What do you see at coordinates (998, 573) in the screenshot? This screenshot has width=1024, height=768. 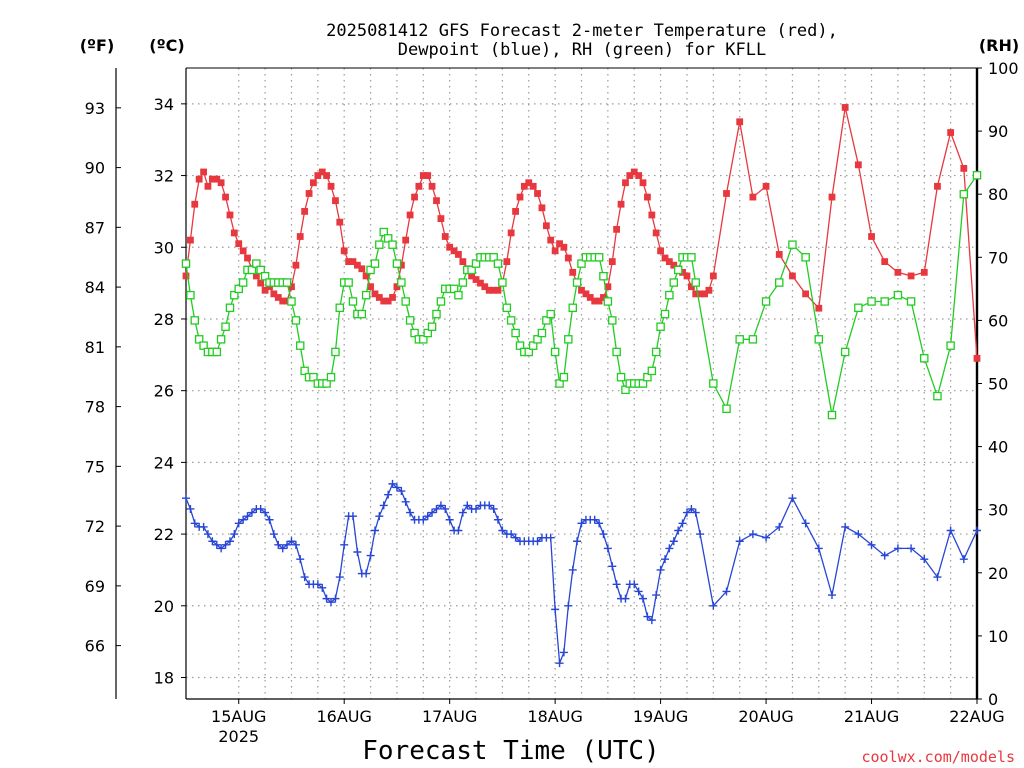 I see `rh-tick-label: 20` at bounding box center [998, 573].